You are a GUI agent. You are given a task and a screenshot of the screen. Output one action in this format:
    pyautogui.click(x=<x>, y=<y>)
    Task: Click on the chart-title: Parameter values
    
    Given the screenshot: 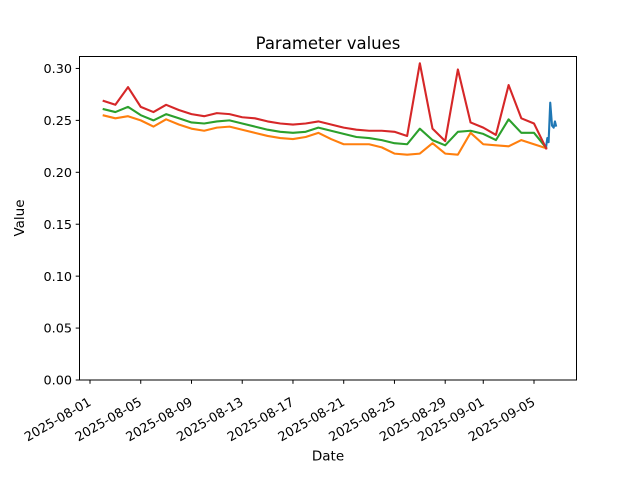 What is the action you would take?
    pyautogui.click(x=328, y=43)
    